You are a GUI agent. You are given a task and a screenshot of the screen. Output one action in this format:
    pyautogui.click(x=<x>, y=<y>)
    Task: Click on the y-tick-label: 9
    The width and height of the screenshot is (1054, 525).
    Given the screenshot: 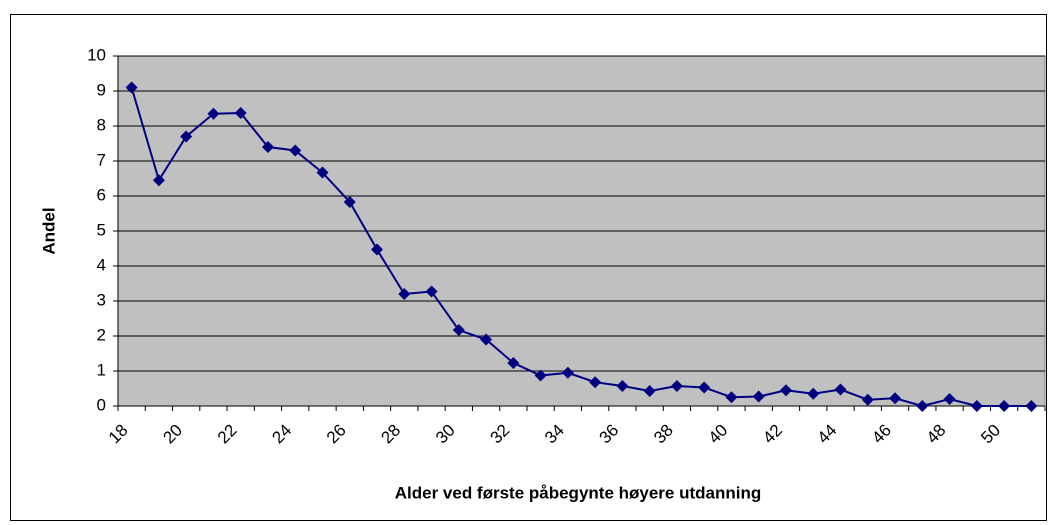 What is the action you would take?
    pyautogui.click(x=101, y=89)
    